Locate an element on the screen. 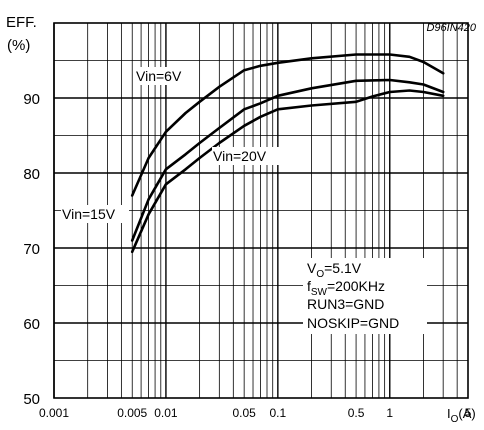  x-axis-label-unit: (A) is located at coordinates (466, 413).